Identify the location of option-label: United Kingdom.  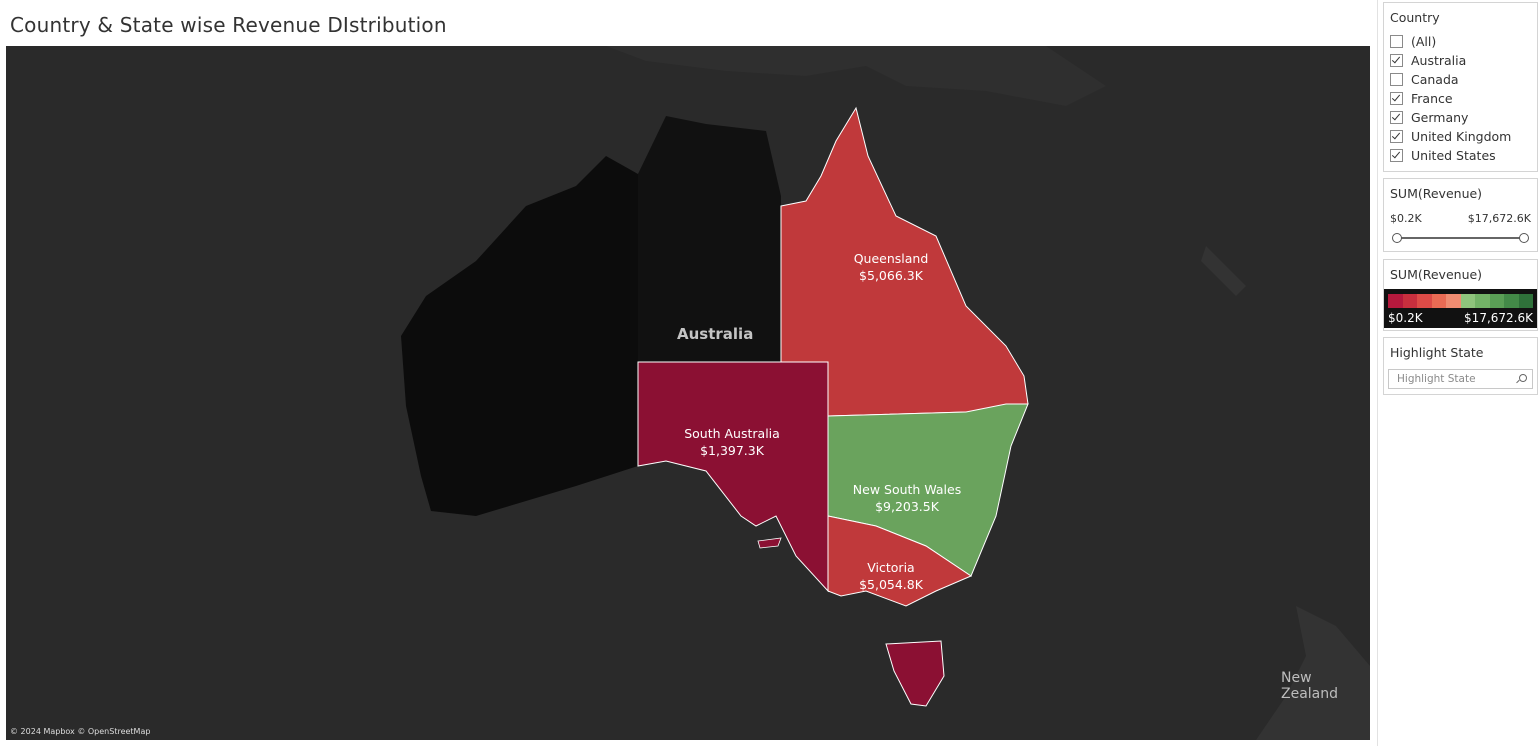
(1461, 136).